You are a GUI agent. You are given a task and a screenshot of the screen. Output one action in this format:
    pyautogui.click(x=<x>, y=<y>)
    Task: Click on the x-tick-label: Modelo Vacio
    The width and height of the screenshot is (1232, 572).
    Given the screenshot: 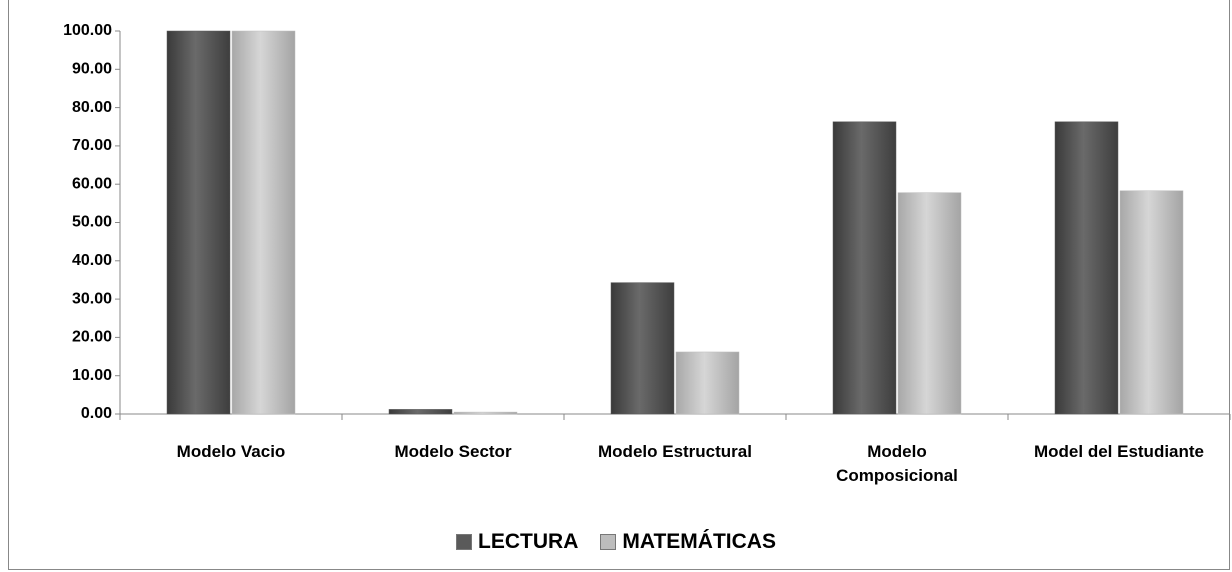 What is the action you would take?
    pyautogui.click(x=231, y=451)
    